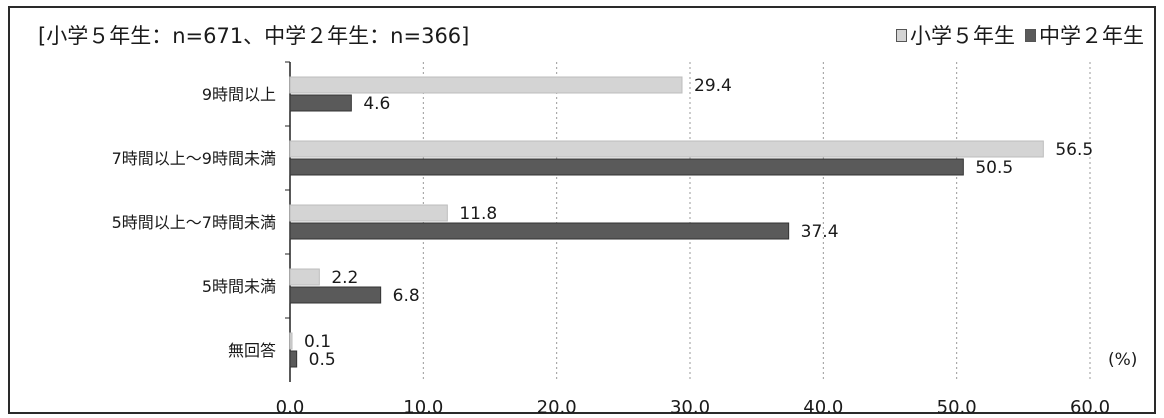 The width and height of the screenshot is (1164, 418). Describe the element at coordinates (994, 168) in the screenshot. I see `data-label: 50.5` at that location.